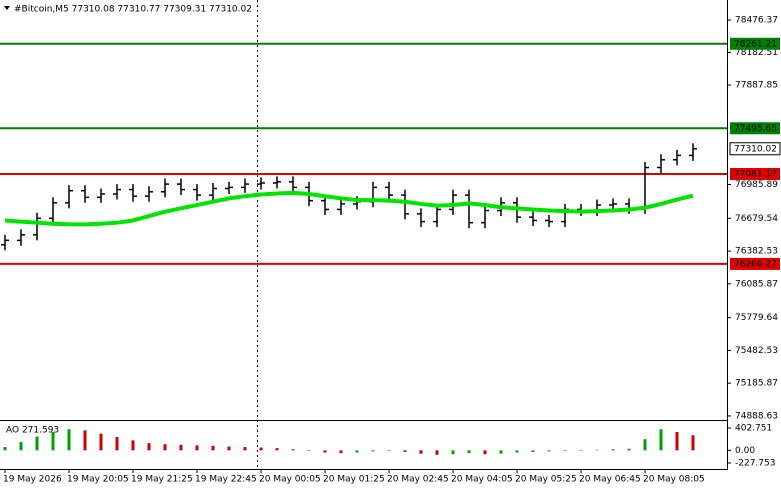 The height and width of the screenshot is (489, 781). Describe the element at coordinates (418, 480) in the screenshot. I see `x-tick-label: 20 May 02:45` at that location.